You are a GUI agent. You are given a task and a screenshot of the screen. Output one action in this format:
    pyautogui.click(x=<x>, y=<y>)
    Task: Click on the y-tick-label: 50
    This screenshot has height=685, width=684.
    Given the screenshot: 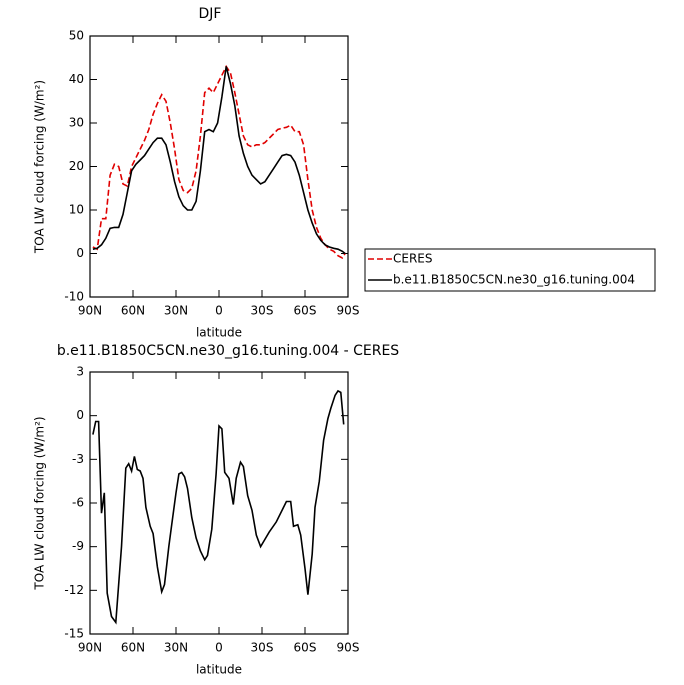 What is the action you would take?
    pyautogui.click(x=76, y=36)
    